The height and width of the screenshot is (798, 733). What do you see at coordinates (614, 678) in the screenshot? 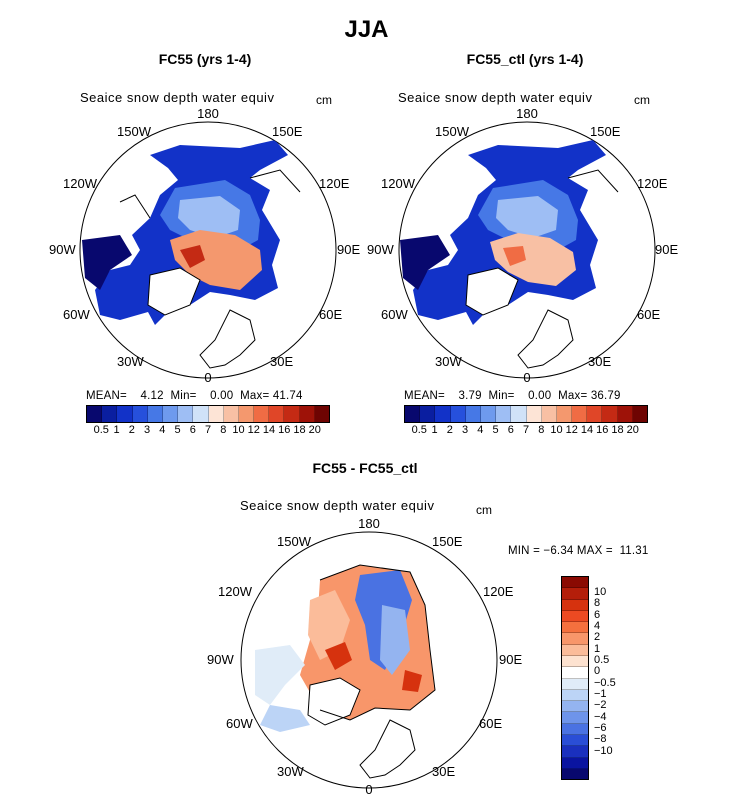
I see `panel-3-colorbar-ticks: 10 8 6 4 2 1 0.5 0 −0.5 −1 −2 −4 −6 −8 −10` at bounding box center [614, 678].